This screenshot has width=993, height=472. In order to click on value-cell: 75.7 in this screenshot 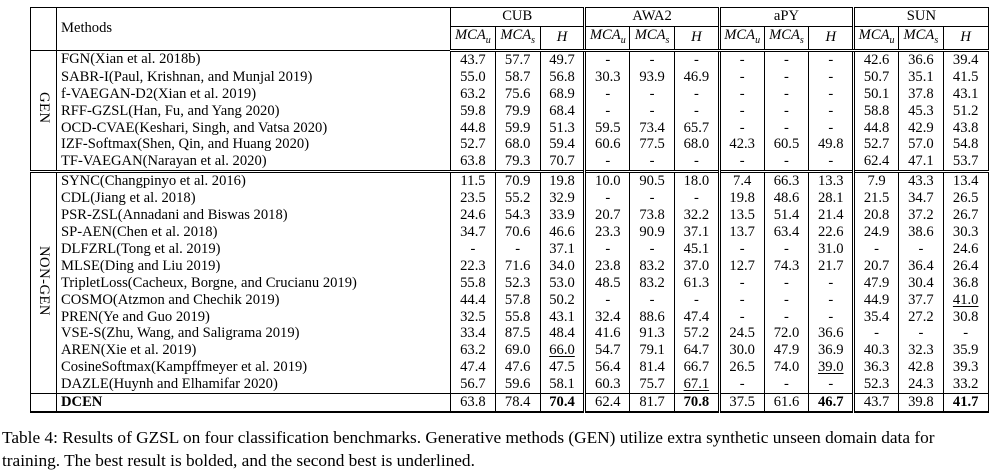, I will do `click(652, 385)`.